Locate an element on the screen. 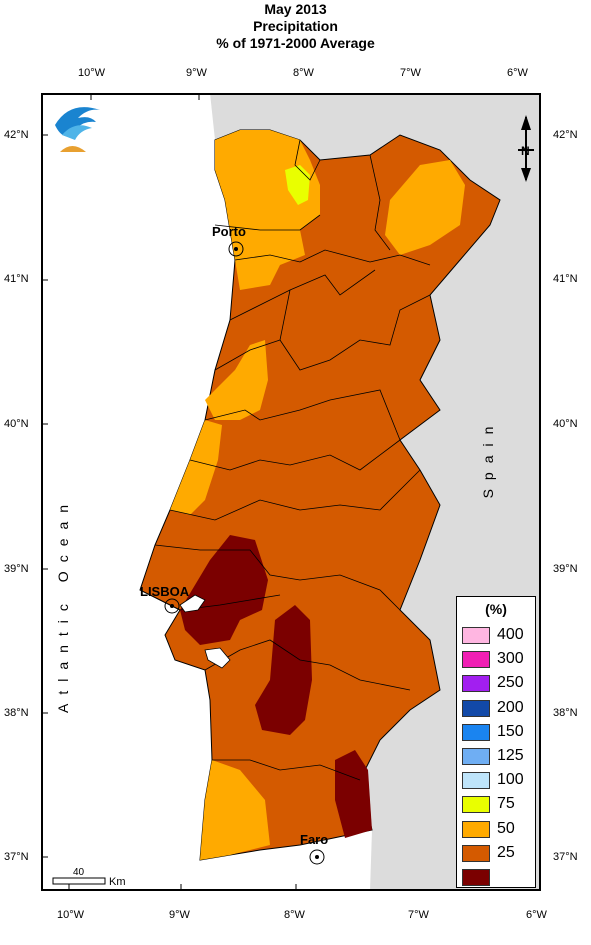 The height and width of the screenshot is (945, 591). zone-lt25-lisbon is located at coordinates (224, 590).